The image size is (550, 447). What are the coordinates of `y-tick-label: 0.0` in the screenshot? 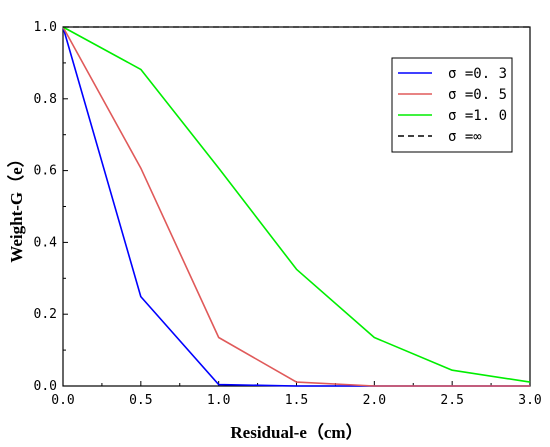 It's located at (45, 386).